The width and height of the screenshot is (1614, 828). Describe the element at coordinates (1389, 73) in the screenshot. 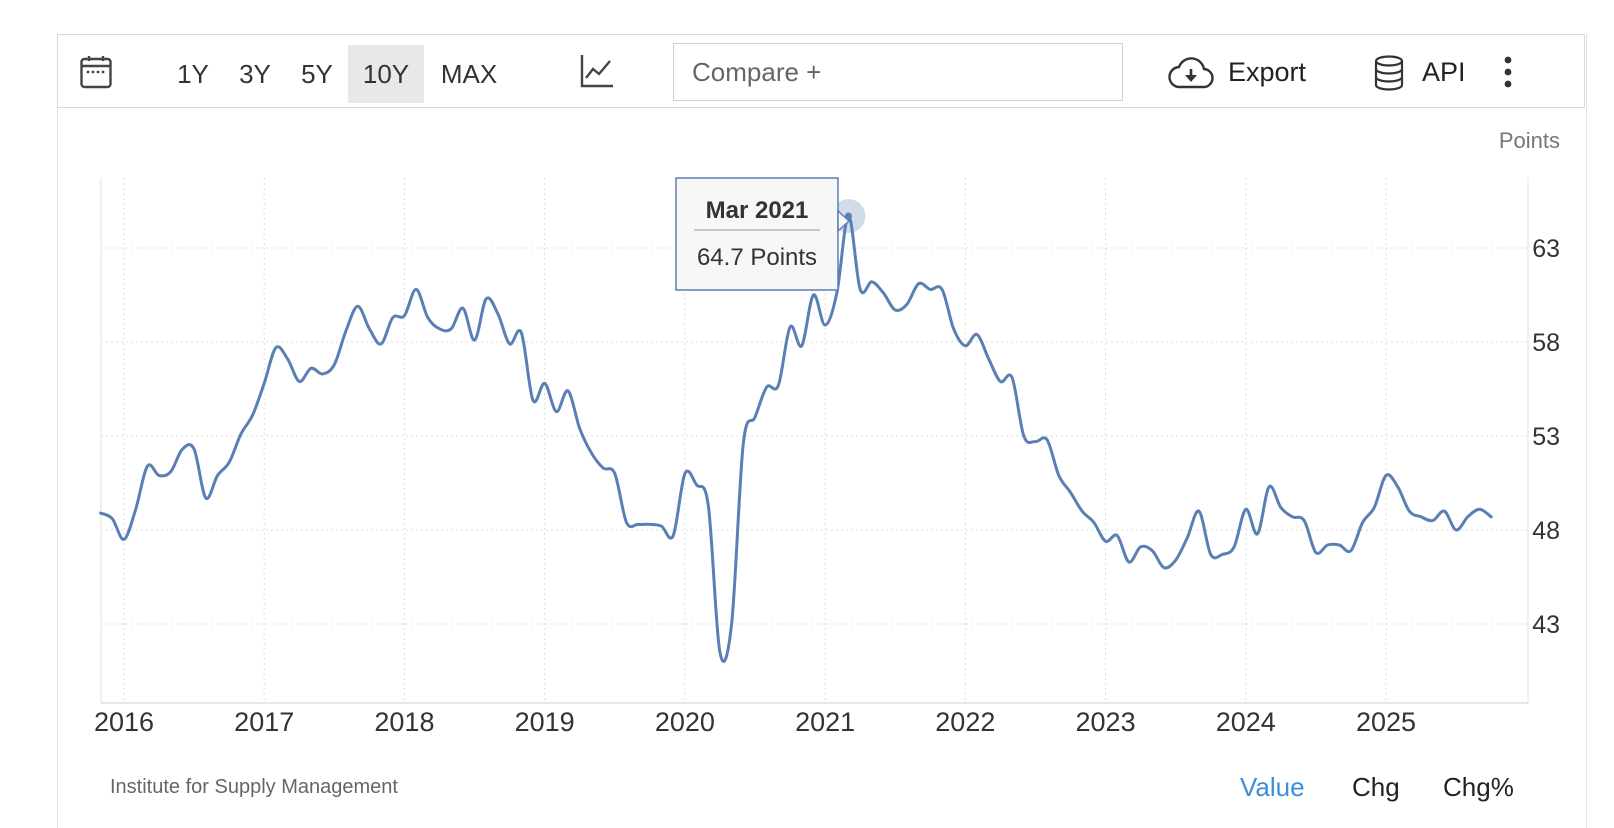

I see `database-icon` at that location.